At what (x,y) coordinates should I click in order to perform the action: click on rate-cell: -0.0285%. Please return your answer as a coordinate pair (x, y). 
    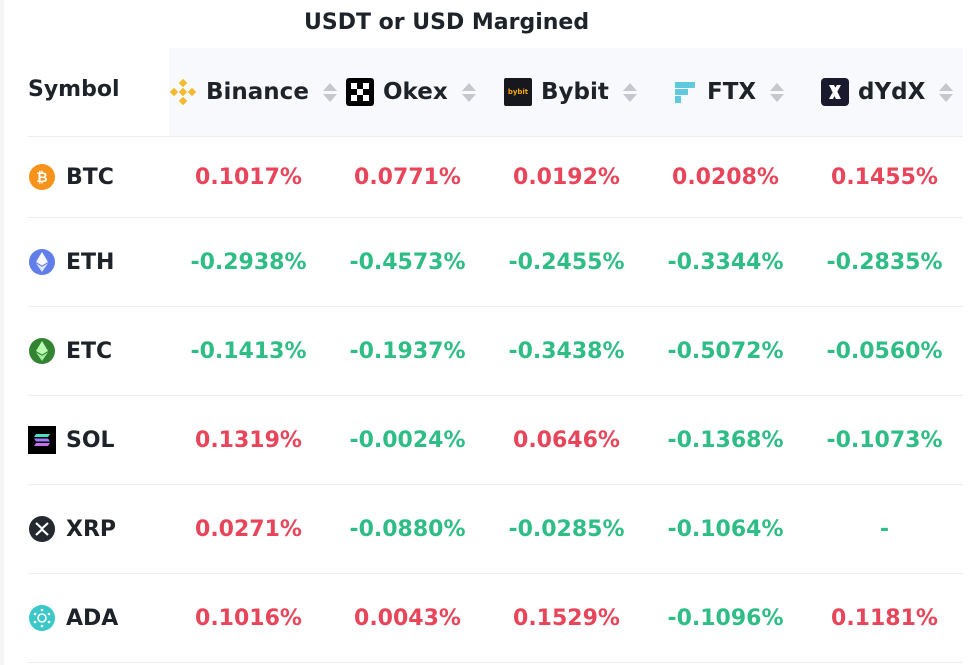
    Looking at the image, I should click on (566, 529).